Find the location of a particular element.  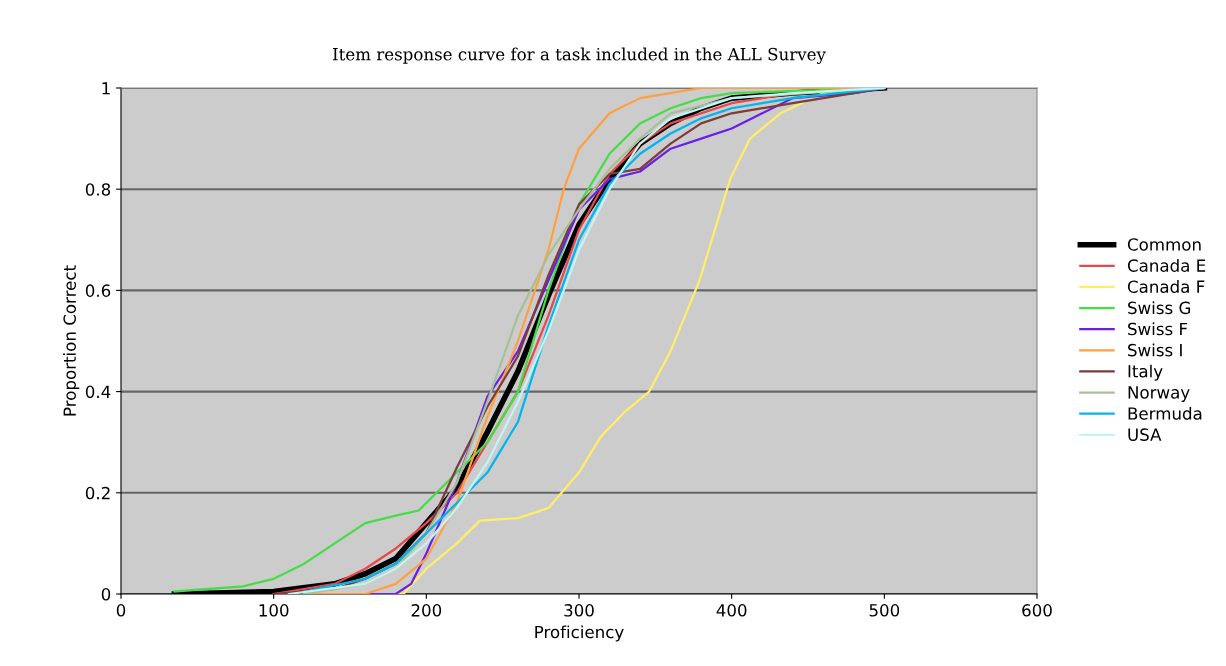

x-tick-label: 500 is located at coordinates (884, 610).